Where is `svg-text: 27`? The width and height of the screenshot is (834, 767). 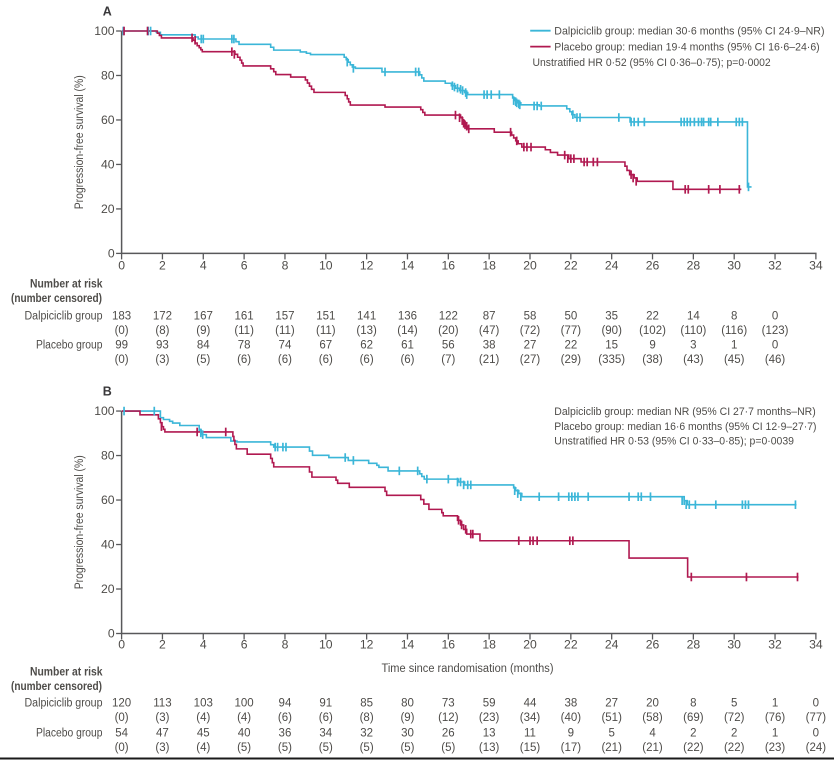
svg-text: 27 is located at coordinates (530, 345).